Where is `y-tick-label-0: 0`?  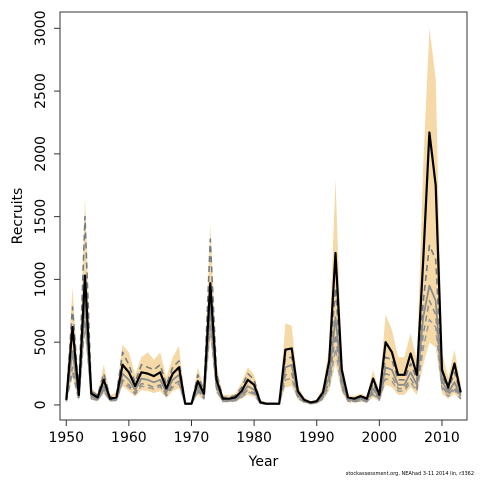 y-tick-label-0: 0 is located at coordinates (41, 404).